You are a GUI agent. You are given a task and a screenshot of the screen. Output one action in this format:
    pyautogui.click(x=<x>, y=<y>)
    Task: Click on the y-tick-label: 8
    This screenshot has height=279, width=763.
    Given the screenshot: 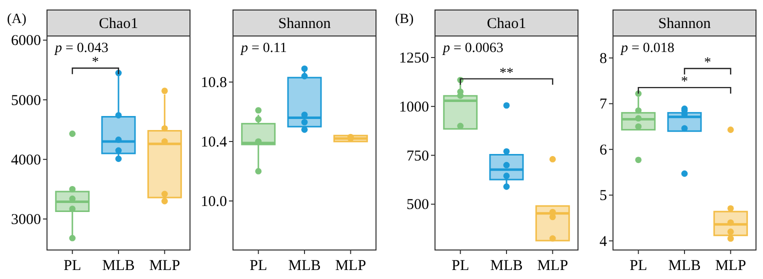 What is the action you would take?
    pyautogui.click(x=603, y=58)
    